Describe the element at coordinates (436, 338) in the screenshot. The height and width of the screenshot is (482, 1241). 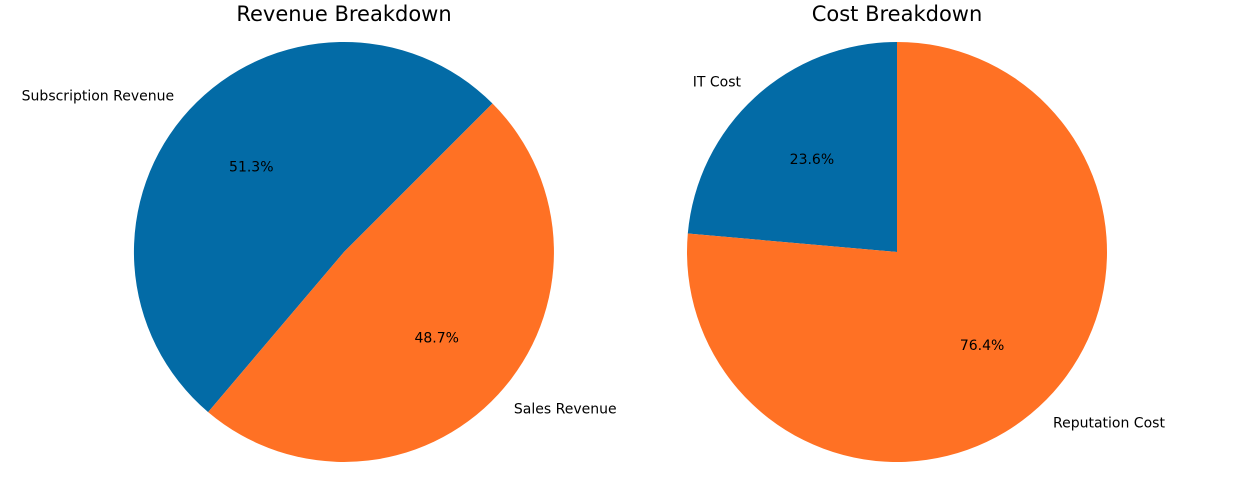
I see `sales-revenue-percent: 48.7%` at that location.